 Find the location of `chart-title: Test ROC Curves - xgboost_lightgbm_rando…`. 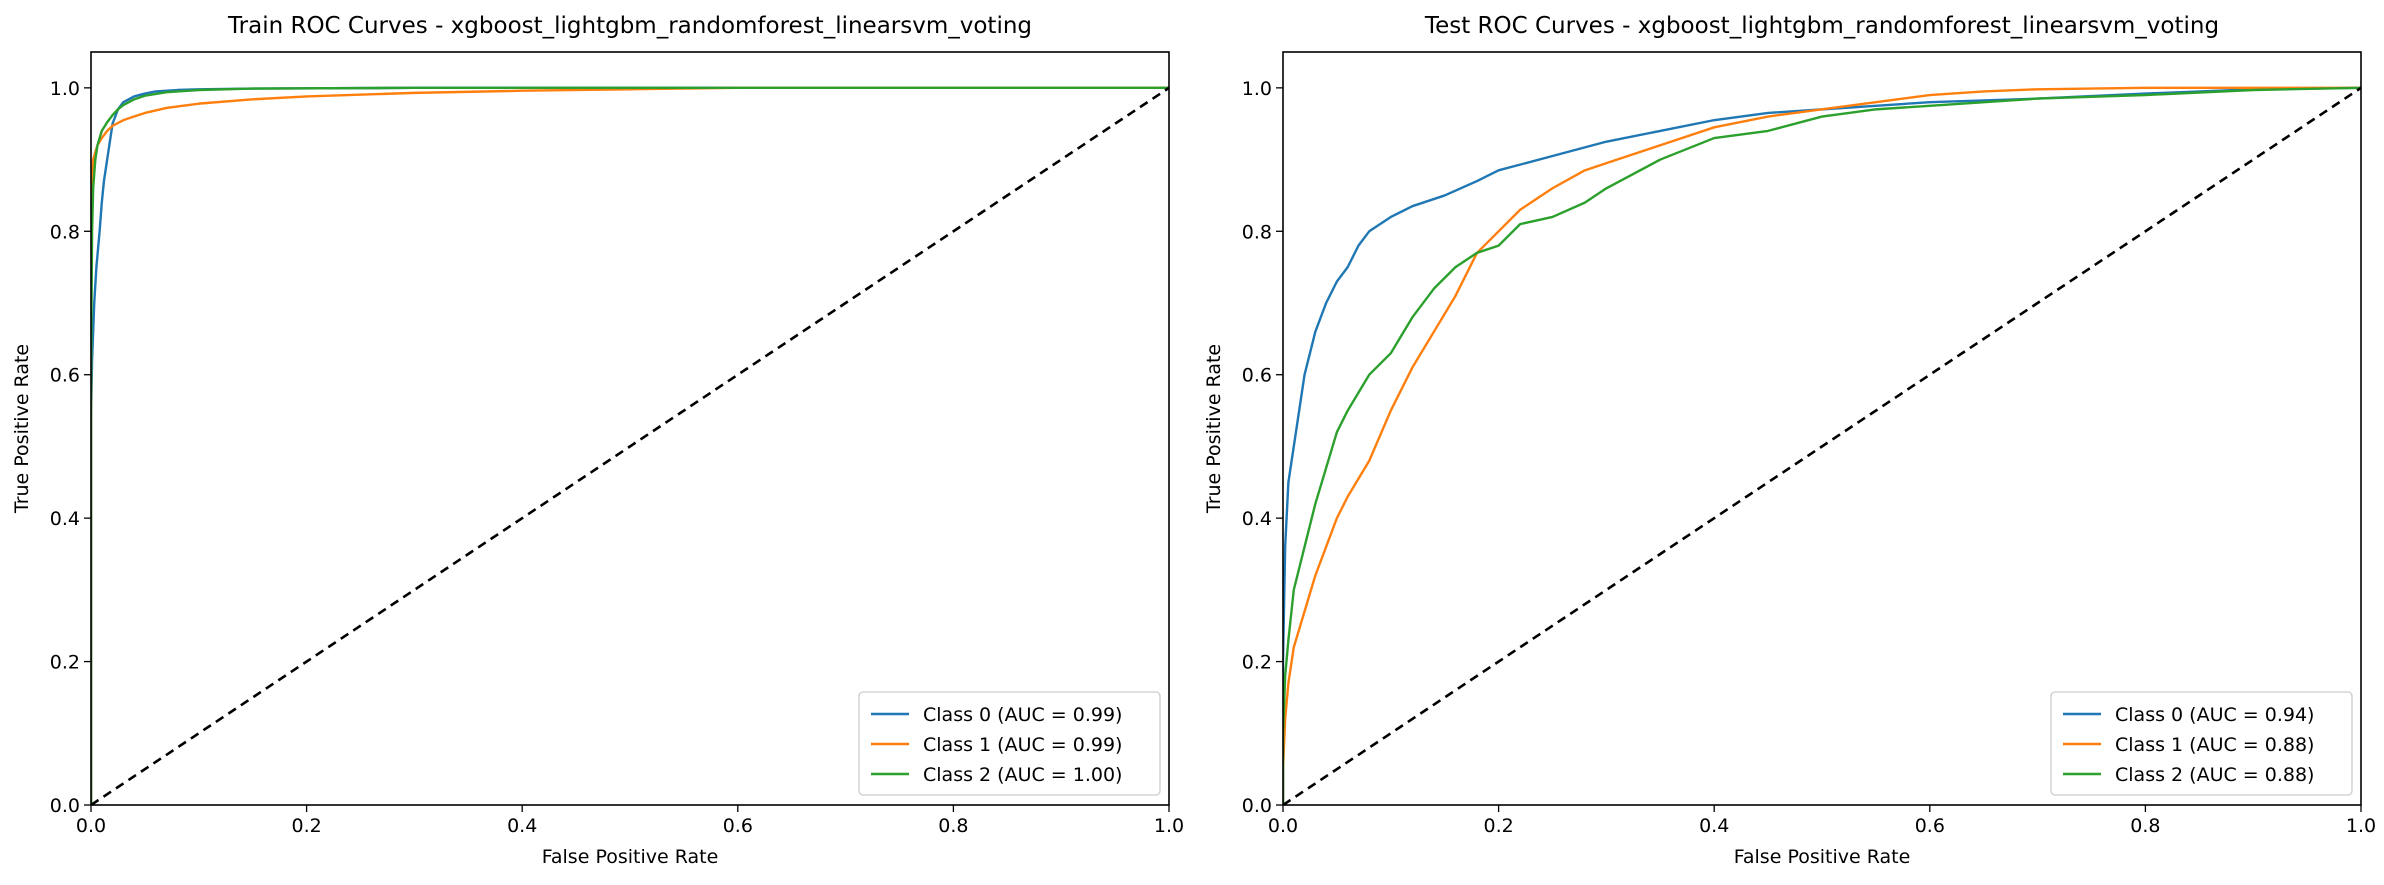

chart-title: Test ROC Curves - xgboost_lightgbm_rando… is located at coordinates (1821, 26).